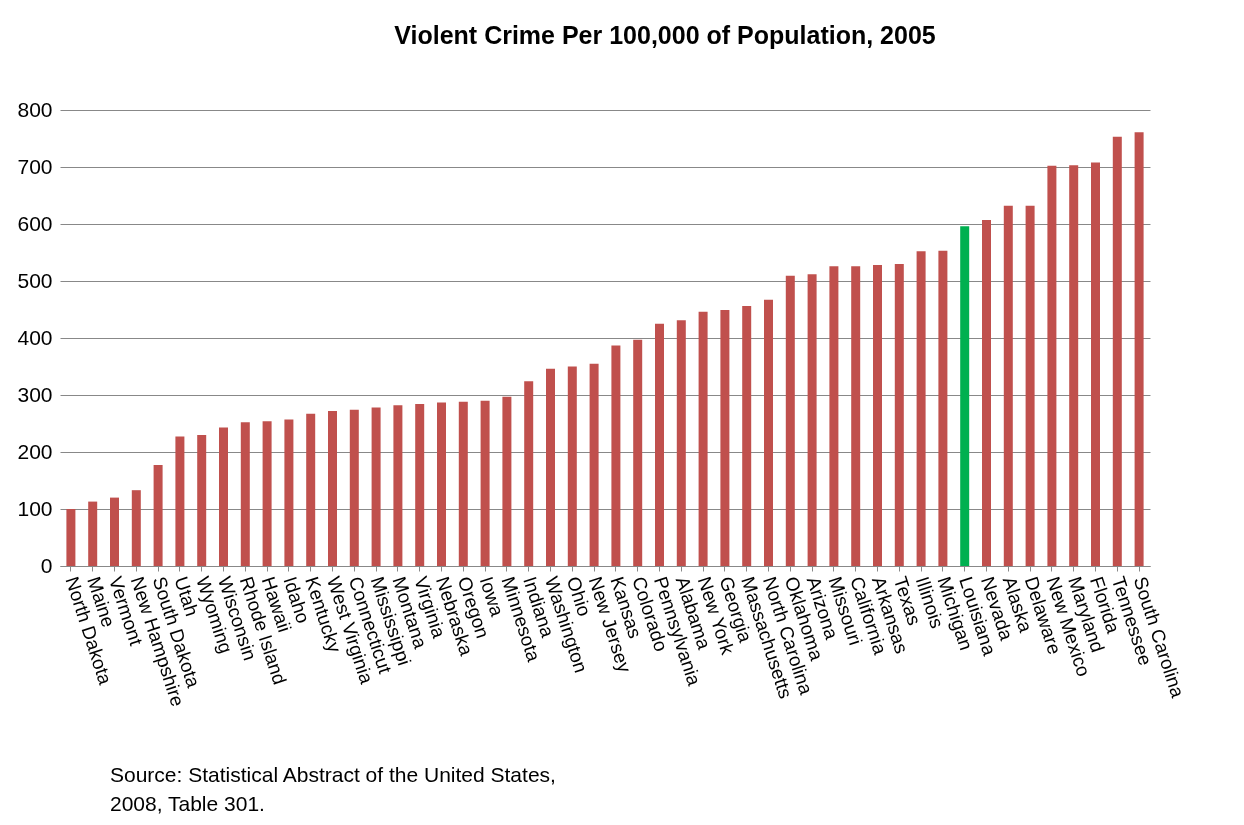 Image resolution: width=1244 pixels, height=825 pixels. I want to click on y-tick-label: 500, so click(35, 280).